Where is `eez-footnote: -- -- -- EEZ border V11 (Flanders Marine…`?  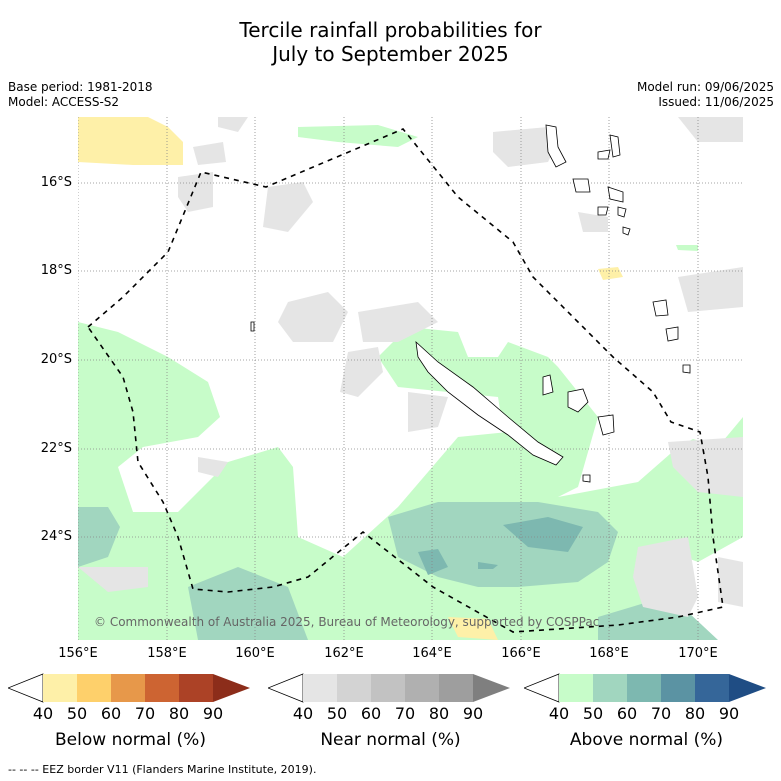 eez-footnote: -- -- -- EEZ border V11 (Flanders Marine… is located at coordinates (162, 769).